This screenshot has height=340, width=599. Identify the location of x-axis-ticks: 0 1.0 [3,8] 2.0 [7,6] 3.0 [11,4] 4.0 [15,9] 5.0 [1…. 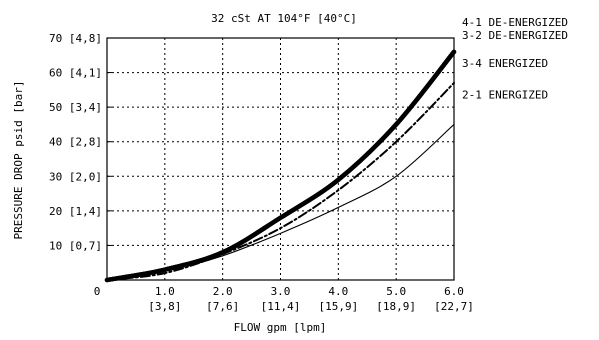
(284, 299).